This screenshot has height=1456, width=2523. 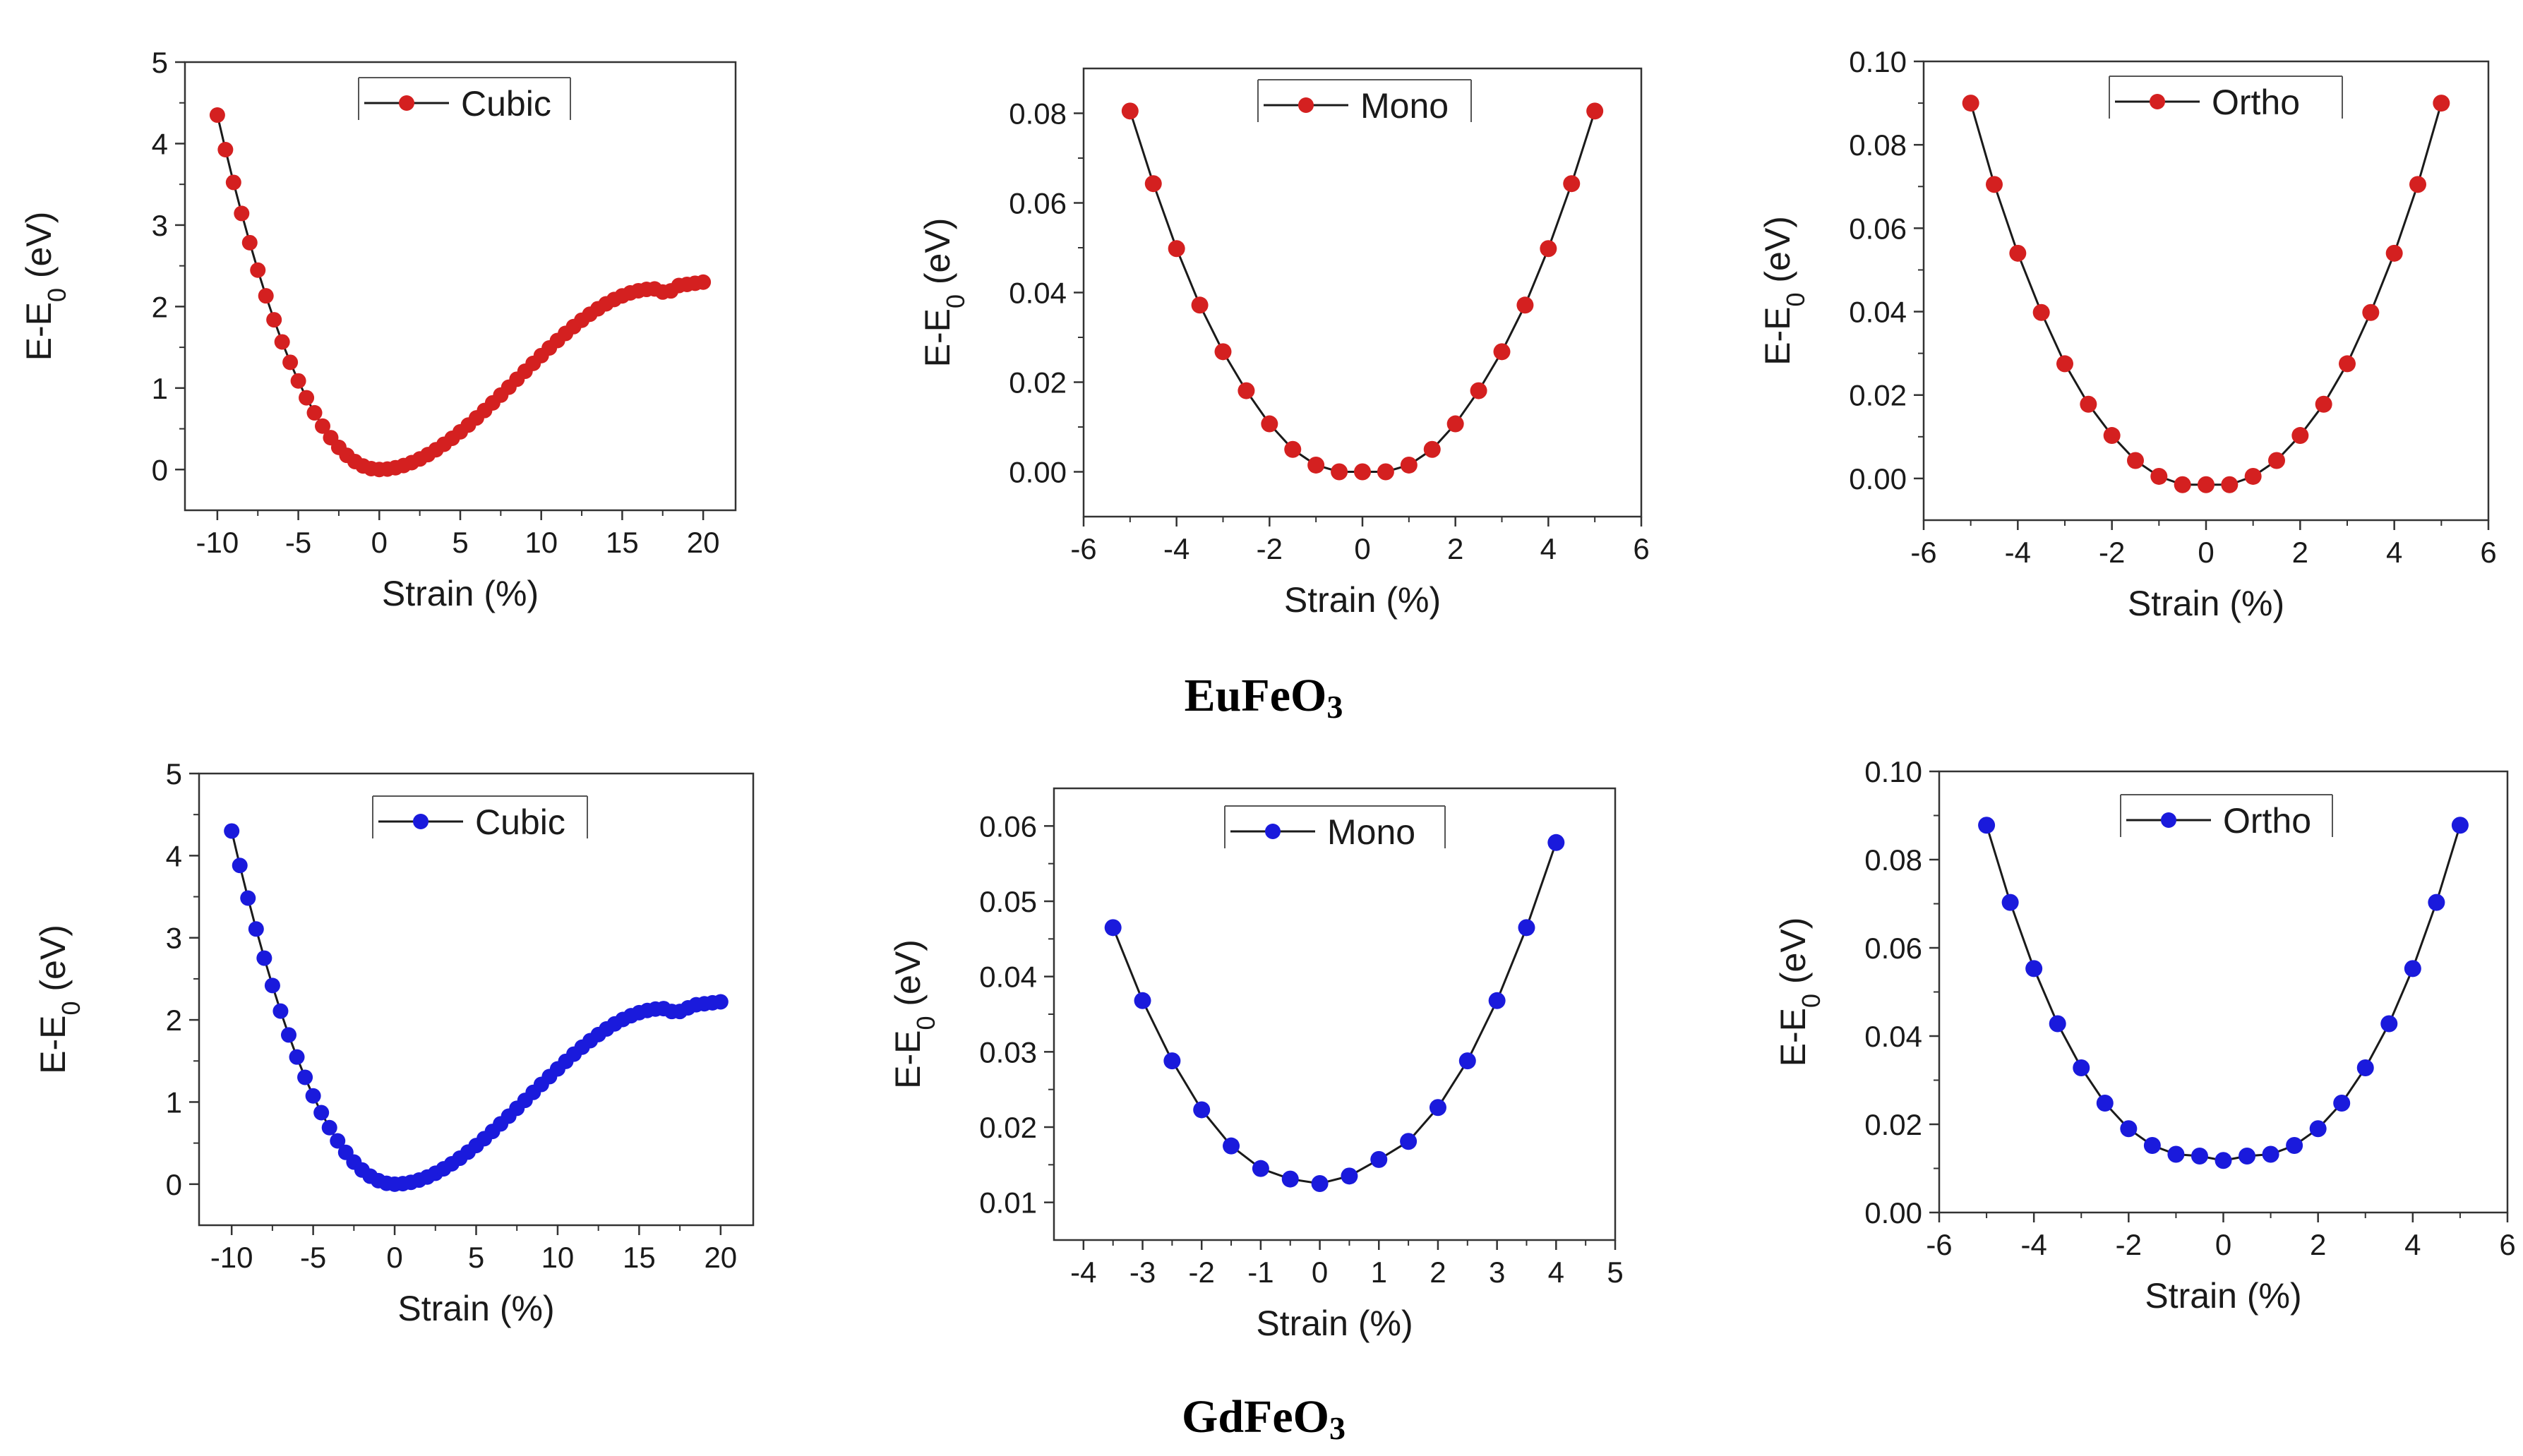 I want to click on legend: Mono, so click(x=1335, y=828).